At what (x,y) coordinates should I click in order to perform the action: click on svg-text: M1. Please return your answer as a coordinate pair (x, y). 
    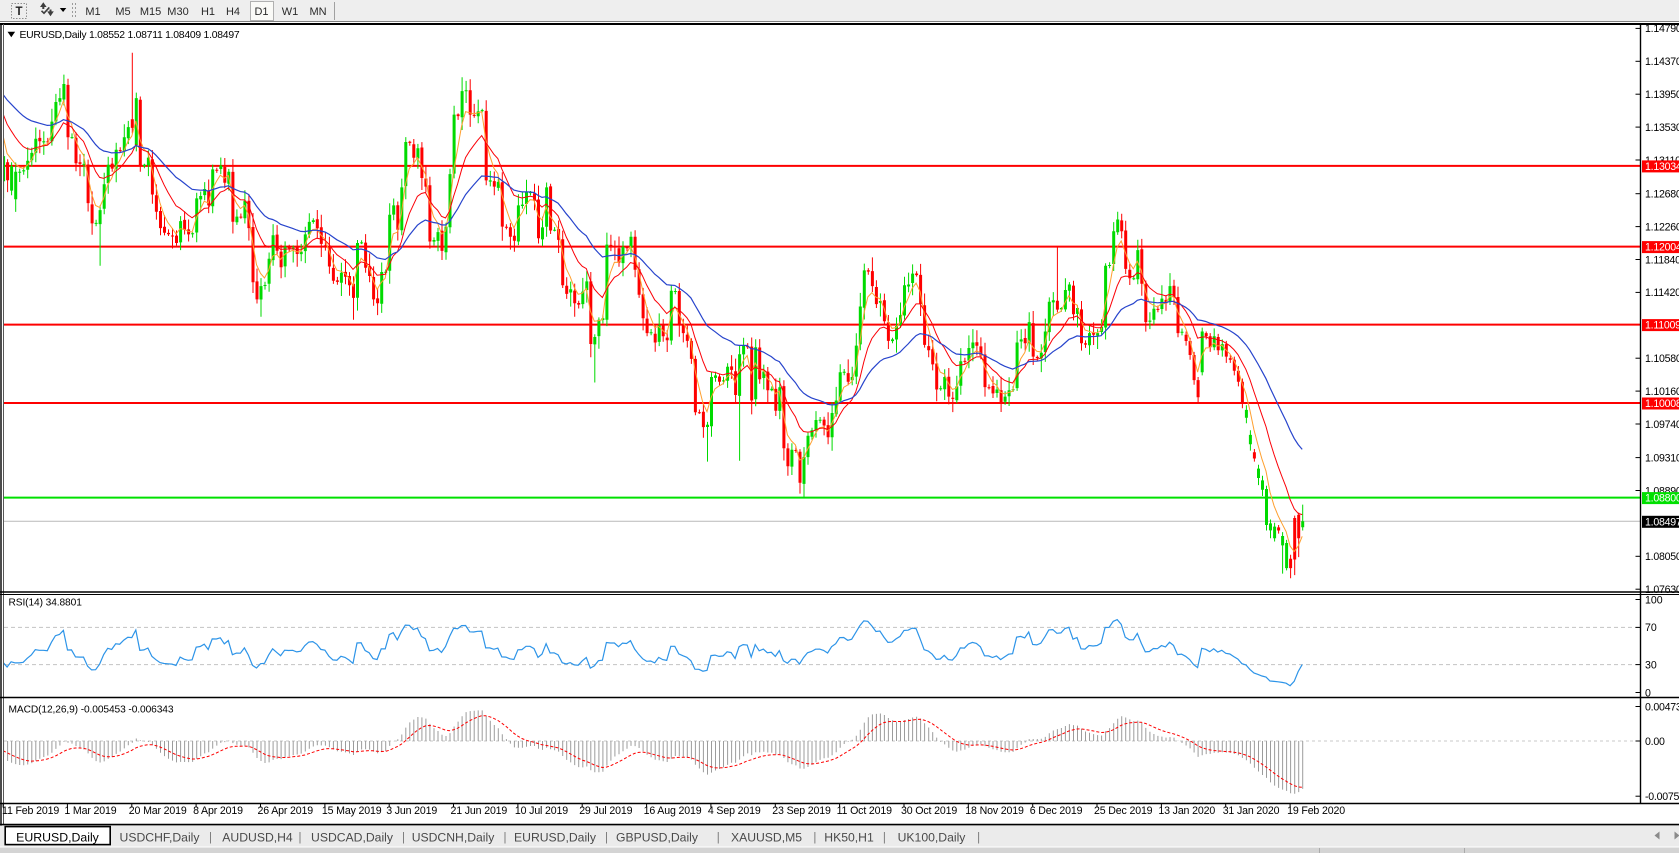
    Looking at the image, I should click on (92, 12).